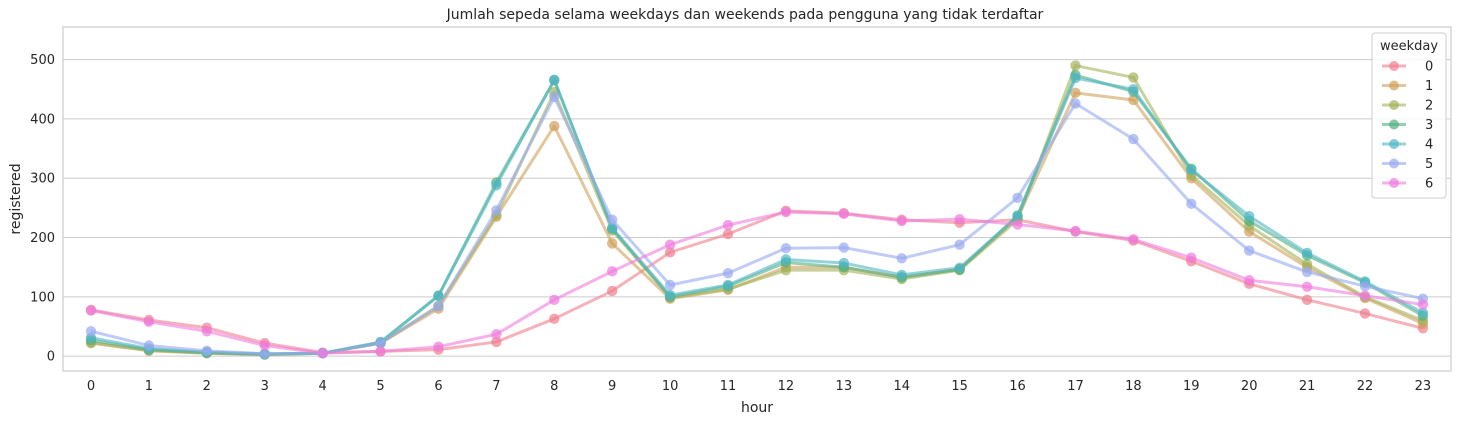 This screenshot has width=1460, height=424. What do you see at coordinates (901, 386) in the screenshot?
I see `x-tick-label: 14` at bounding box center [901, 386].